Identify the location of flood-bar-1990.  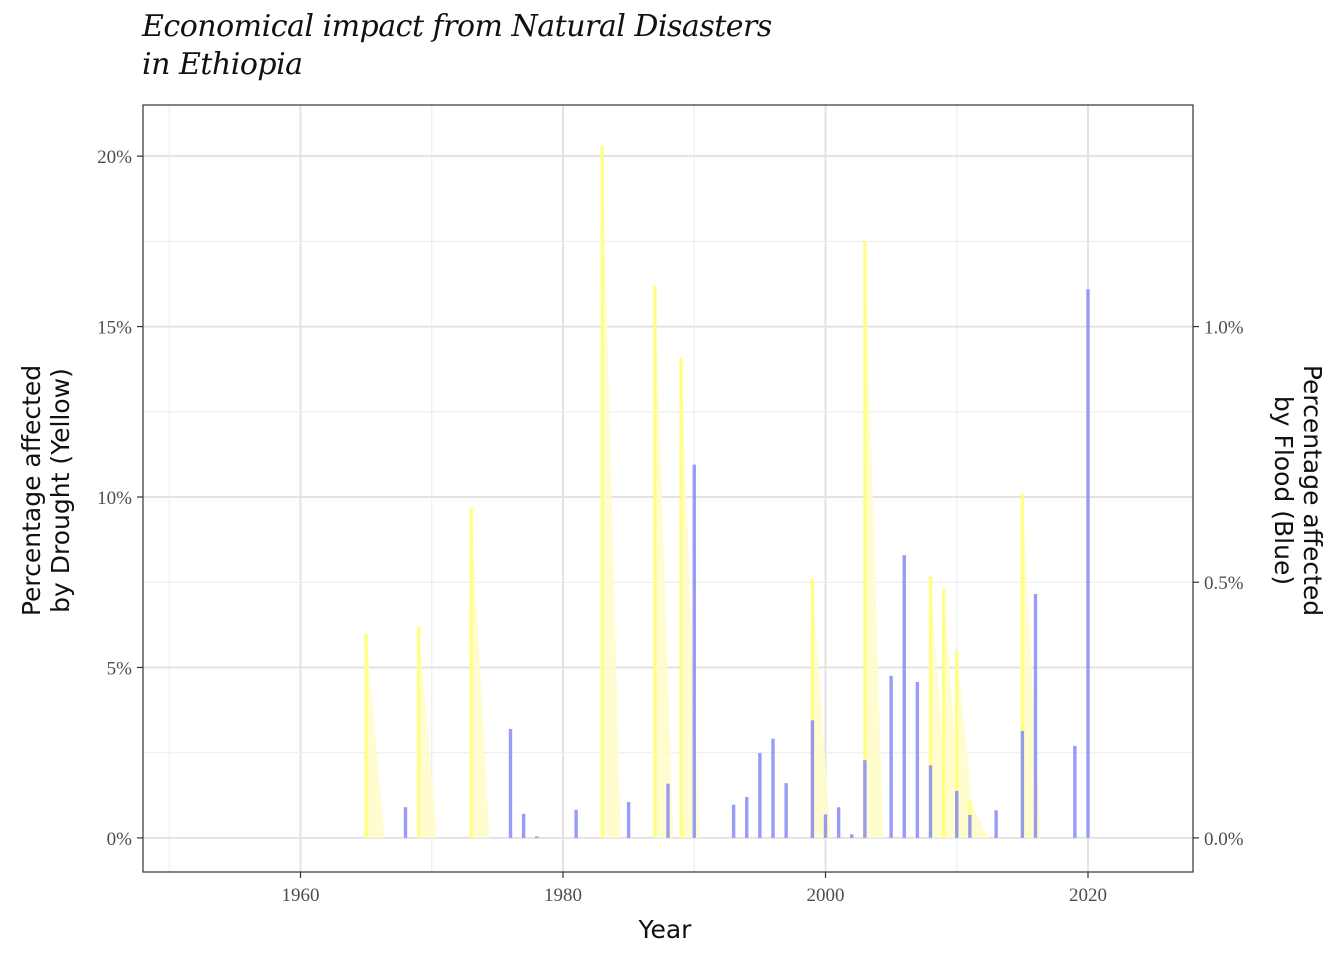
(694, 651).